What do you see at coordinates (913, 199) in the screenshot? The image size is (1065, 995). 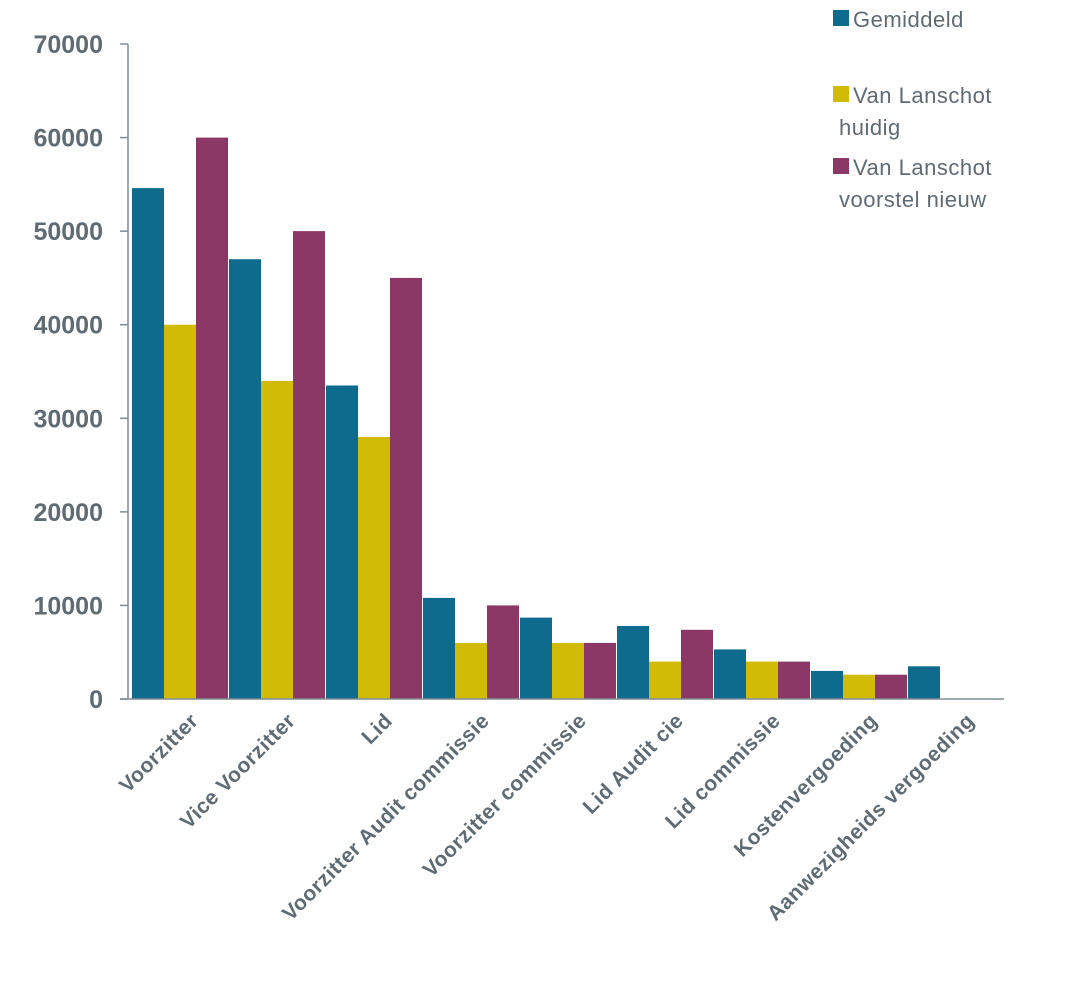 I see `legend-label: voorstel nieuw` at bounding box center [913, 199].